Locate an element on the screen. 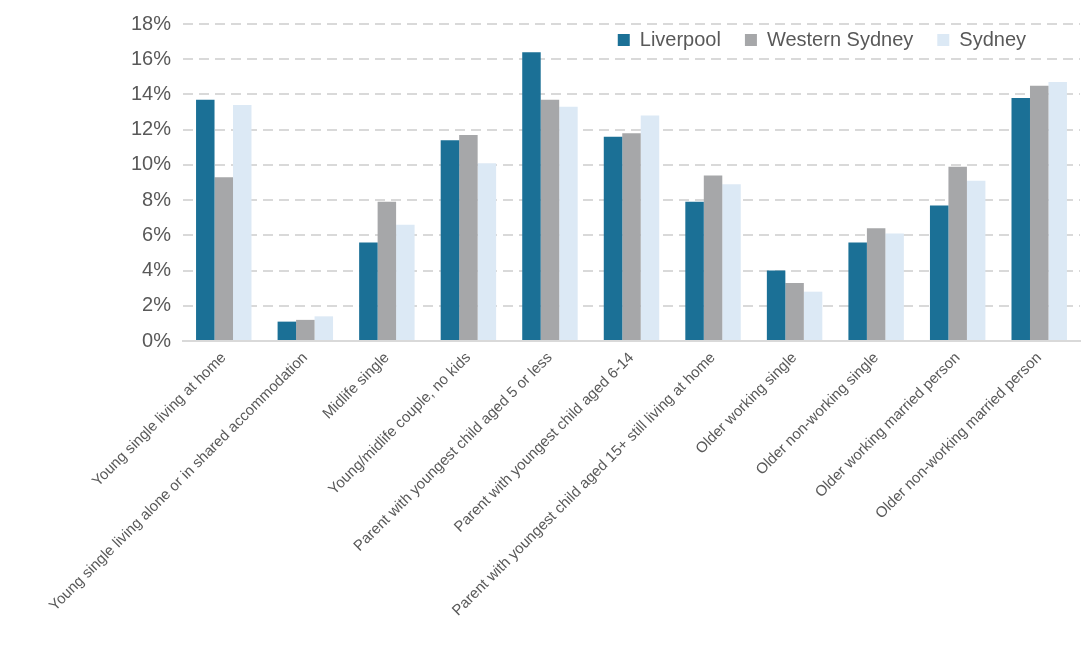 This screenshot has height=659, width=1083. legend-label: Liverpool is located at coordinates (680, 38).